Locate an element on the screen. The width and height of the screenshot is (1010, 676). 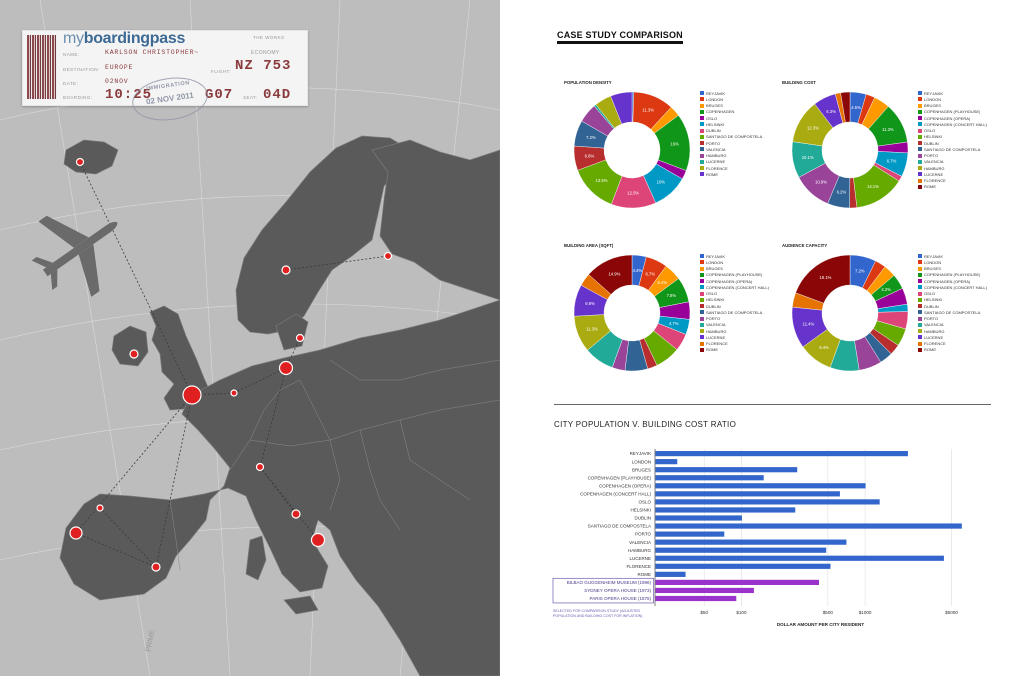
city-marker-lucerne is located at coordinates (260, 467).